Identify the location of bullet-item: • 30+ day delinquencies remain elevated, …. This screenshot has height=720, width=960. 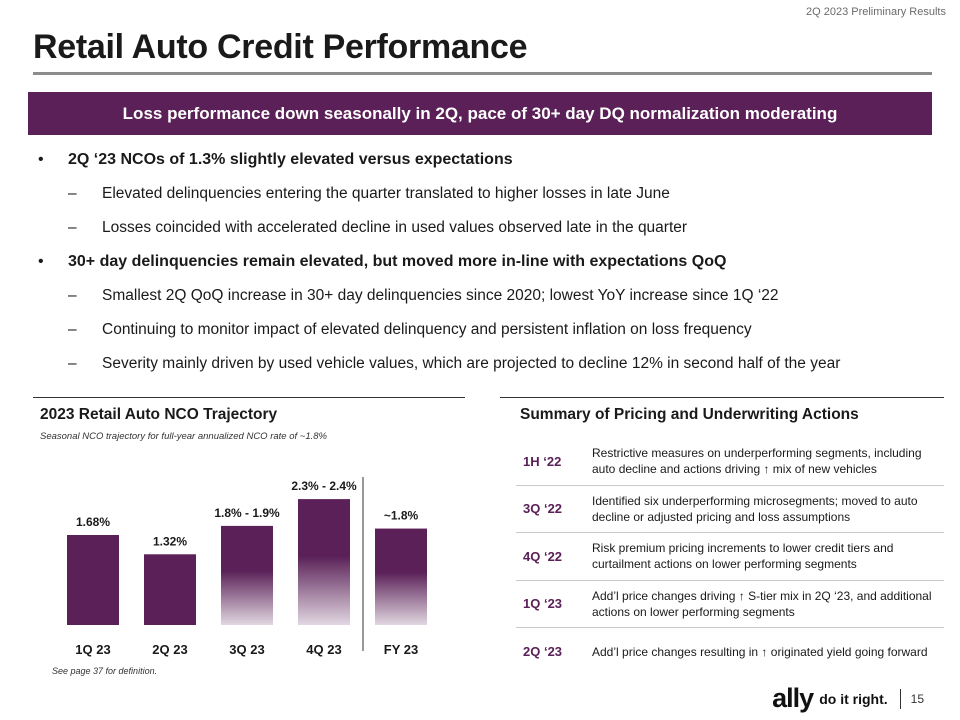
(484, 262).